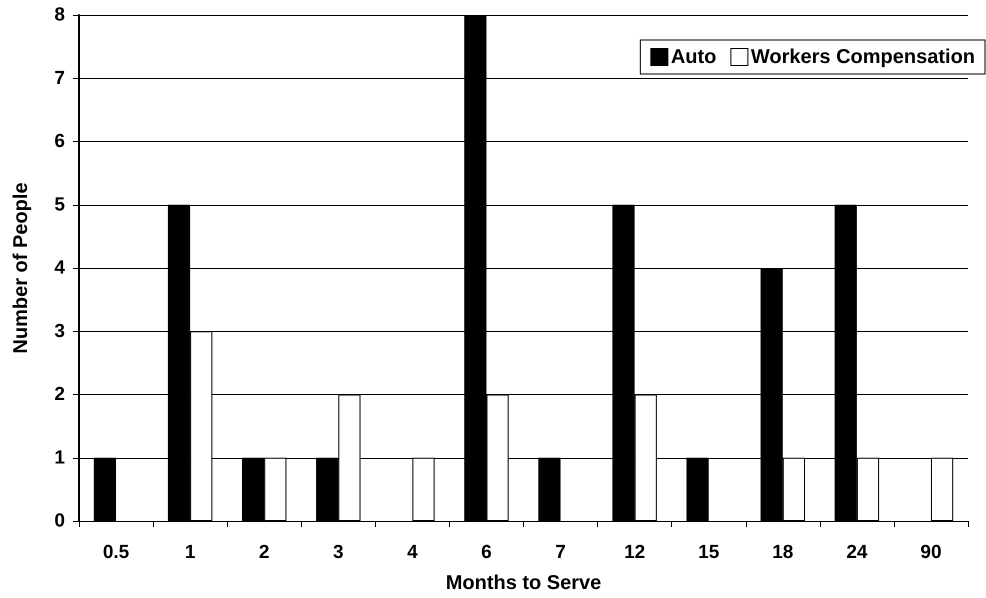  What do you see at coordinates (635, 552) in the screenshot?
I see `x-tick-label: 12` at bounding box center [635, 552].